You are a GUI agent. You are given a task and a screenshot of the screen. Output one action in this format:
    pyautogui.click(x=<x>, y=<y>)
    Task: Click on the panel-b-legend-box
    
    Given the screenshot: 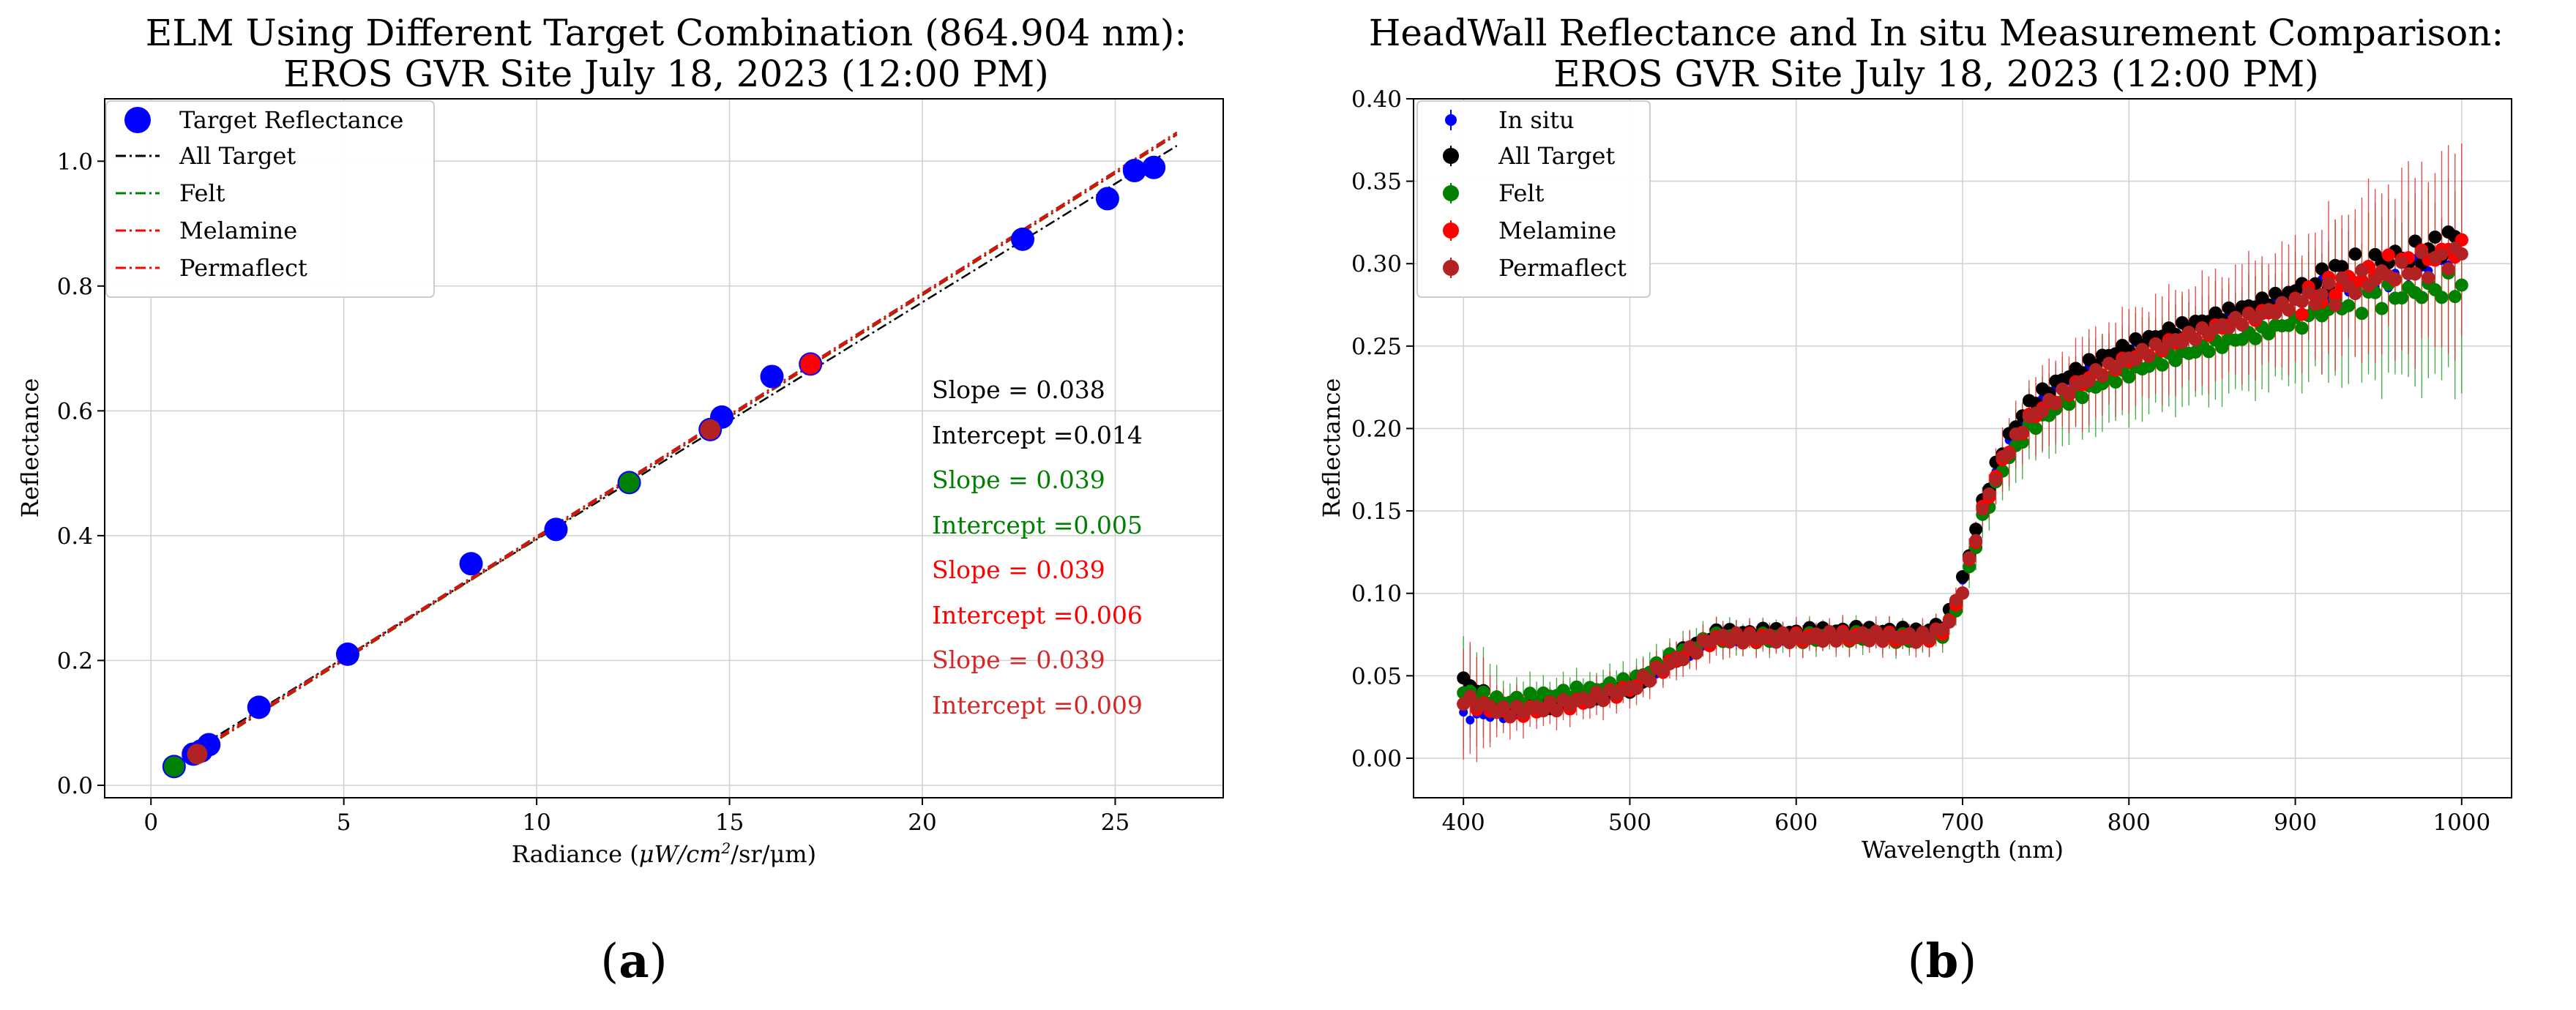 What is the action you would take?
    pyautogui.click(x=1533, y=199)
    